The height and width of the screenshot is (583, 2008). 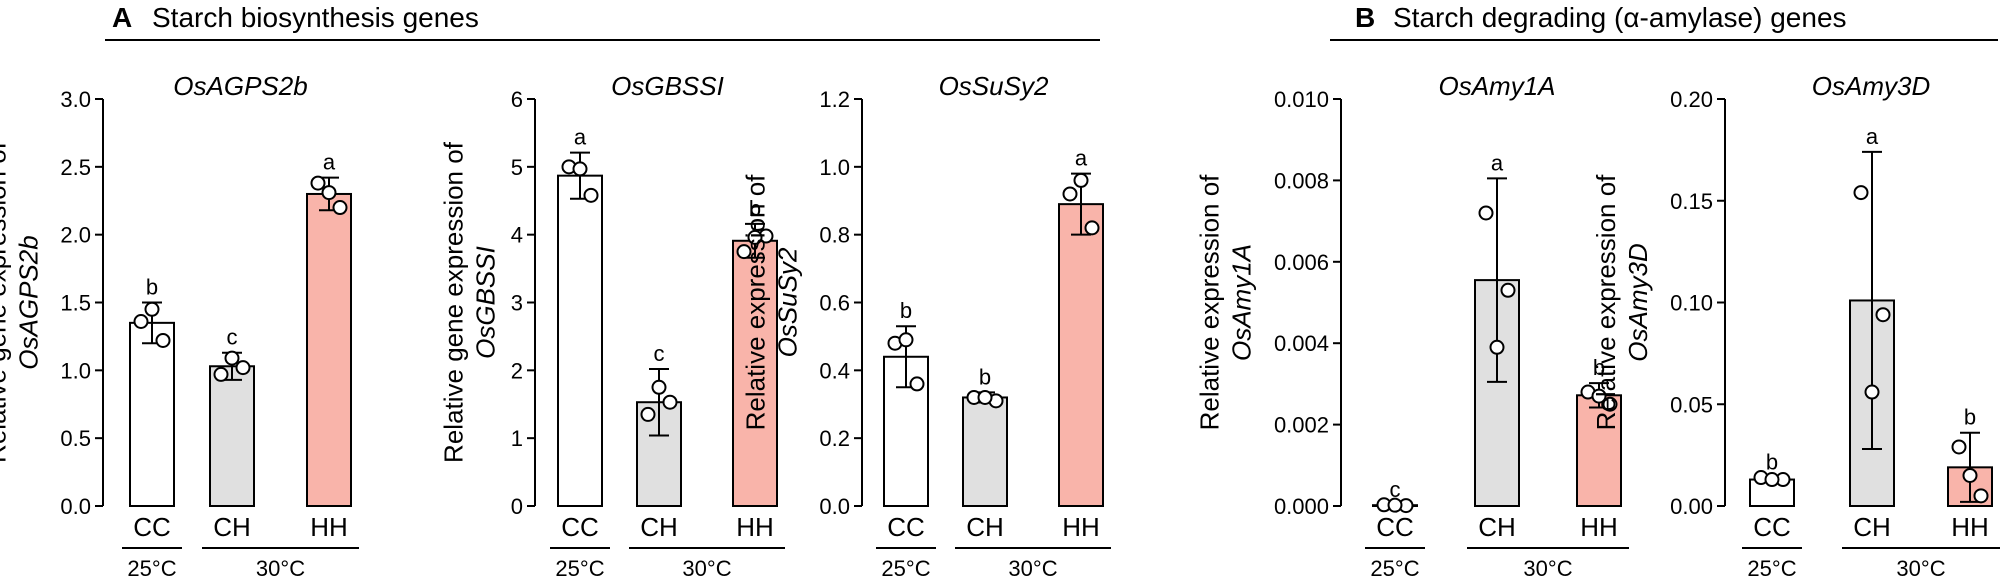 What do you see at coordinates (834, 506) in the screenshot?
I see `y-tick-label: 0.0` at bounding box center [834, 506].